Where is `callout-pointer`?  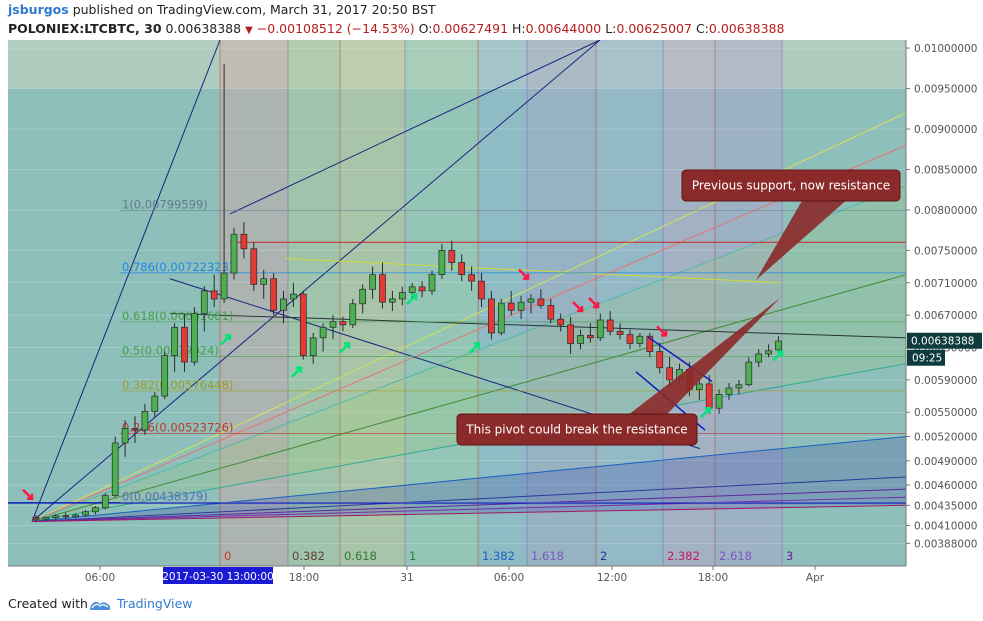
callout-pointer is located at coordinates (801, 240).